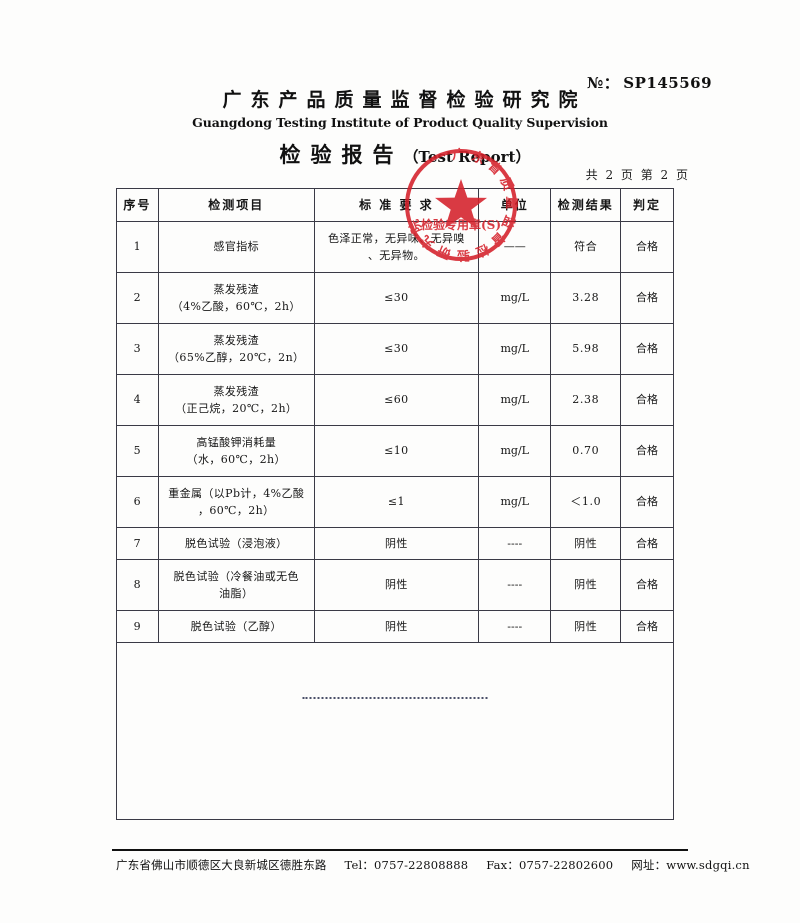 The width and height of the screenshot is (800, 923). I want to click on cell-no-line1: 5, so click(137, 451).